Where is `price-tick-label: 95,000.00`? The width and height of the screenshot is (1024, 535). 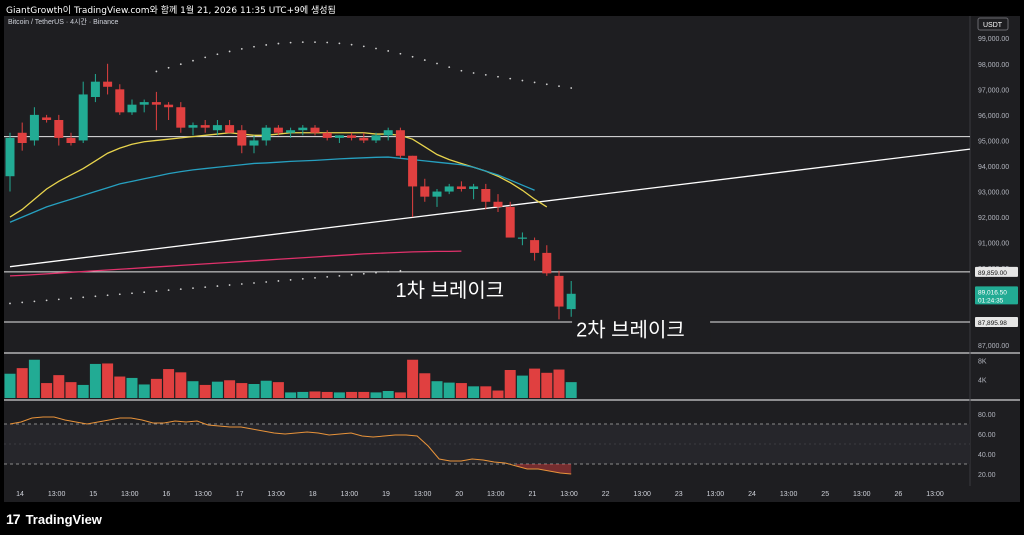
price-tick-label: 95,000.00 is located at coordinates (993, 141).